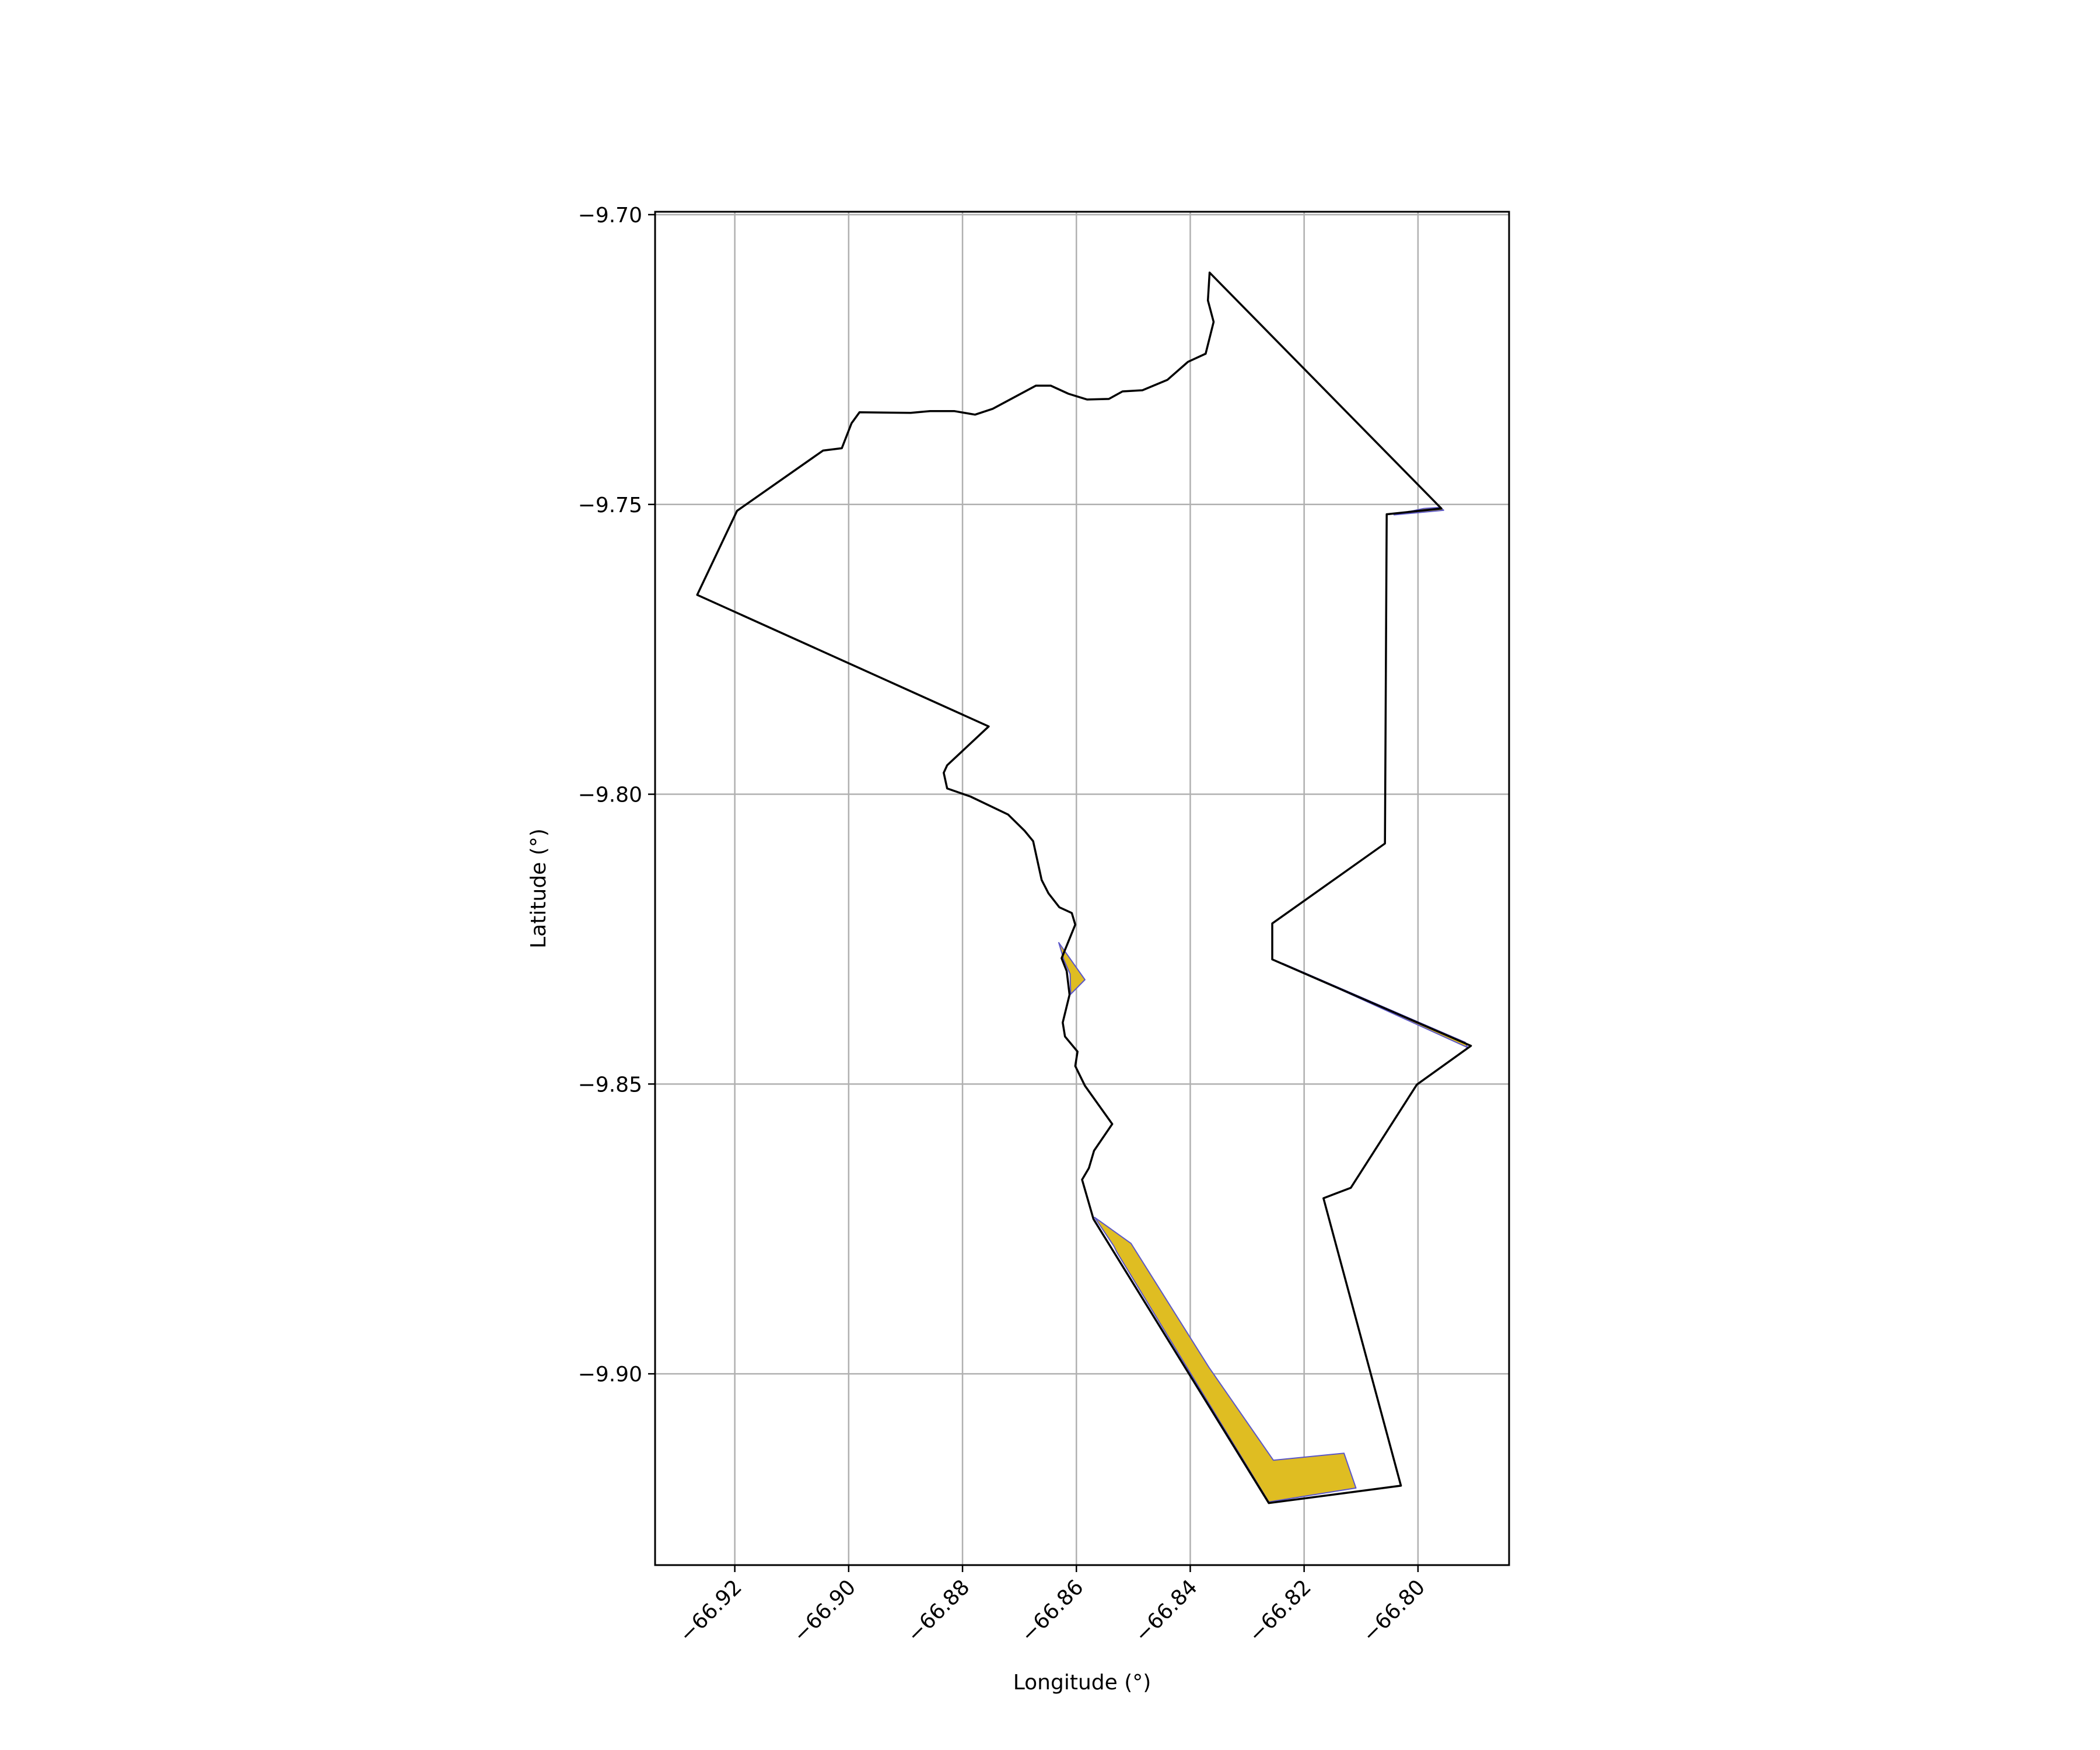 The width and height of the screenshot is (2100, 1750). Describe the element at coordinates (610, 795) in the screenshot. I see `y-tick-label: −9.80` at that location.